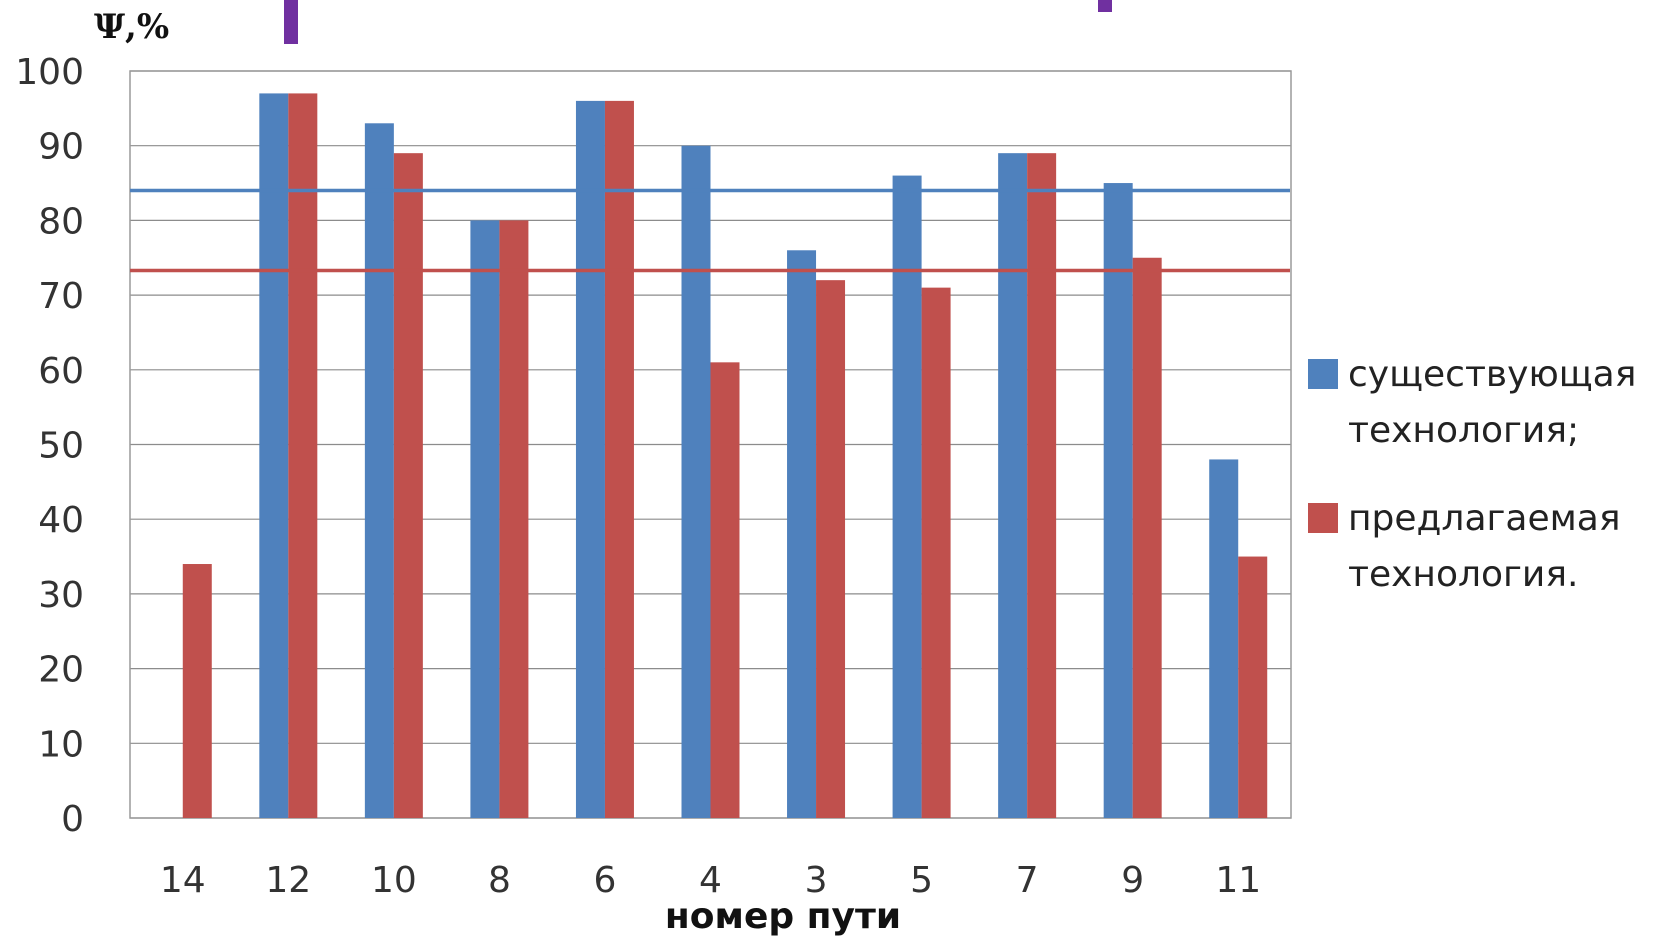 Image resolution: width=1656 pixels, height=940 pixels. I want to click on average-lines, so click(710, 230).